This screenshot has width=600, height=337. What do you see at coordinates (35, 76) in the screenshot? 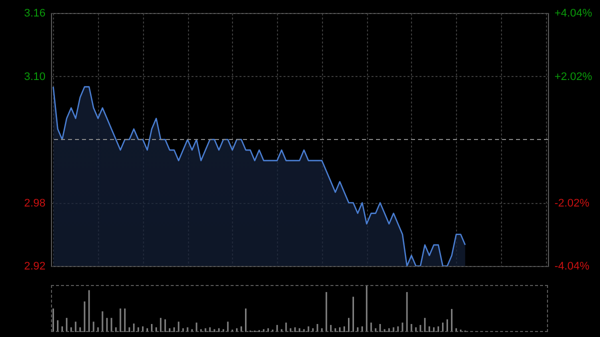
I see `y-tick-label: 3.10` at bounding box center [35, 76].